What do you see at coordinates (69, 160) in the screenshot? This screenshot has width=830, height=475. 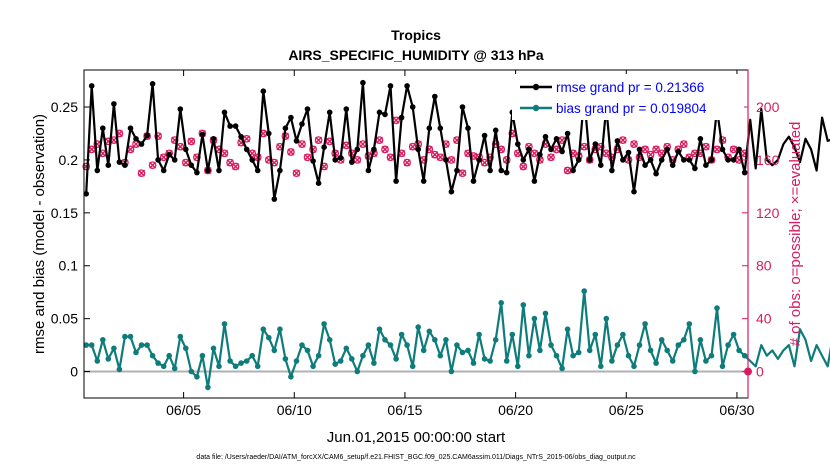 I see `y-left-tick-label: 0.2` at bounding box center [69, 160].